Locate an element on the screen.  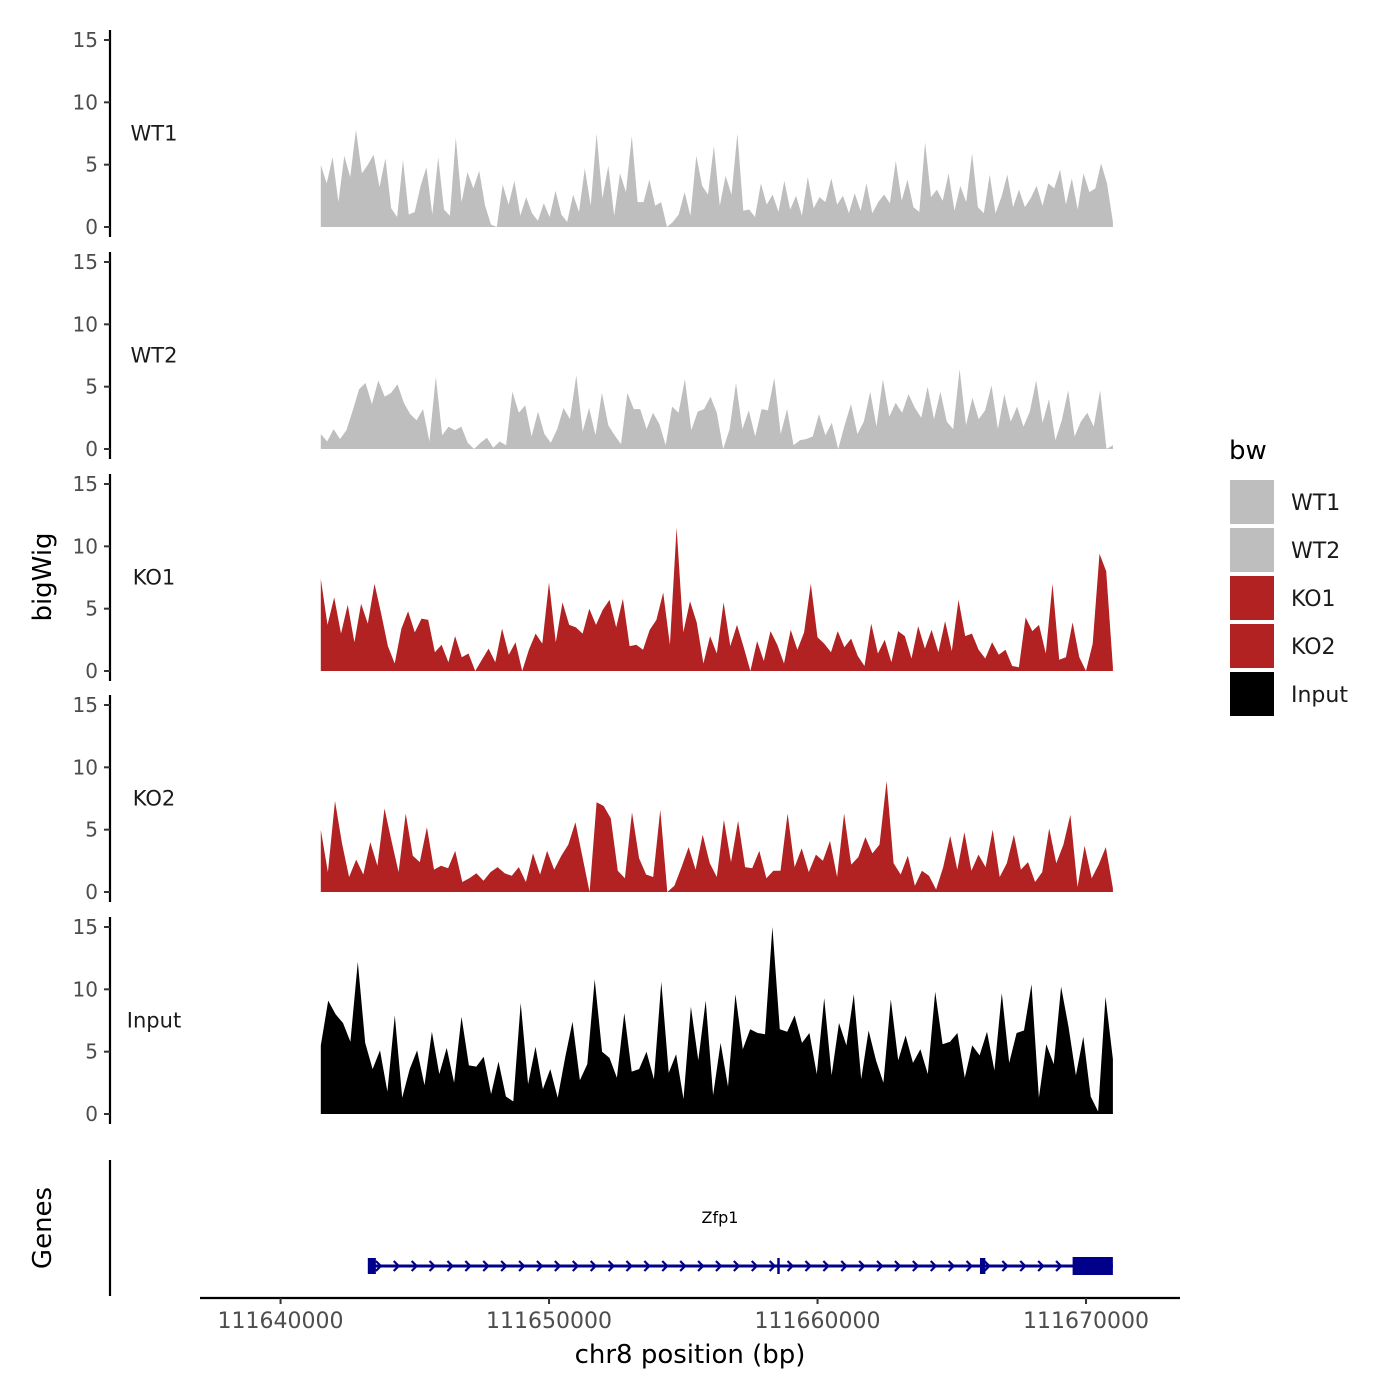
area-ko1 is located at coordinates (716, 599).